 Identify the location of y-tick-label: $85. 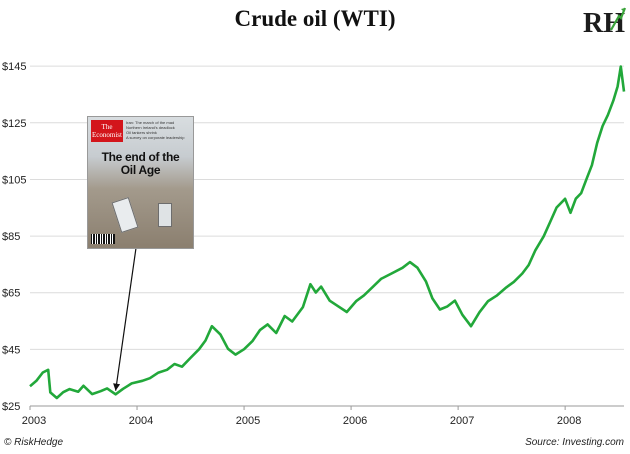
(11, 237).